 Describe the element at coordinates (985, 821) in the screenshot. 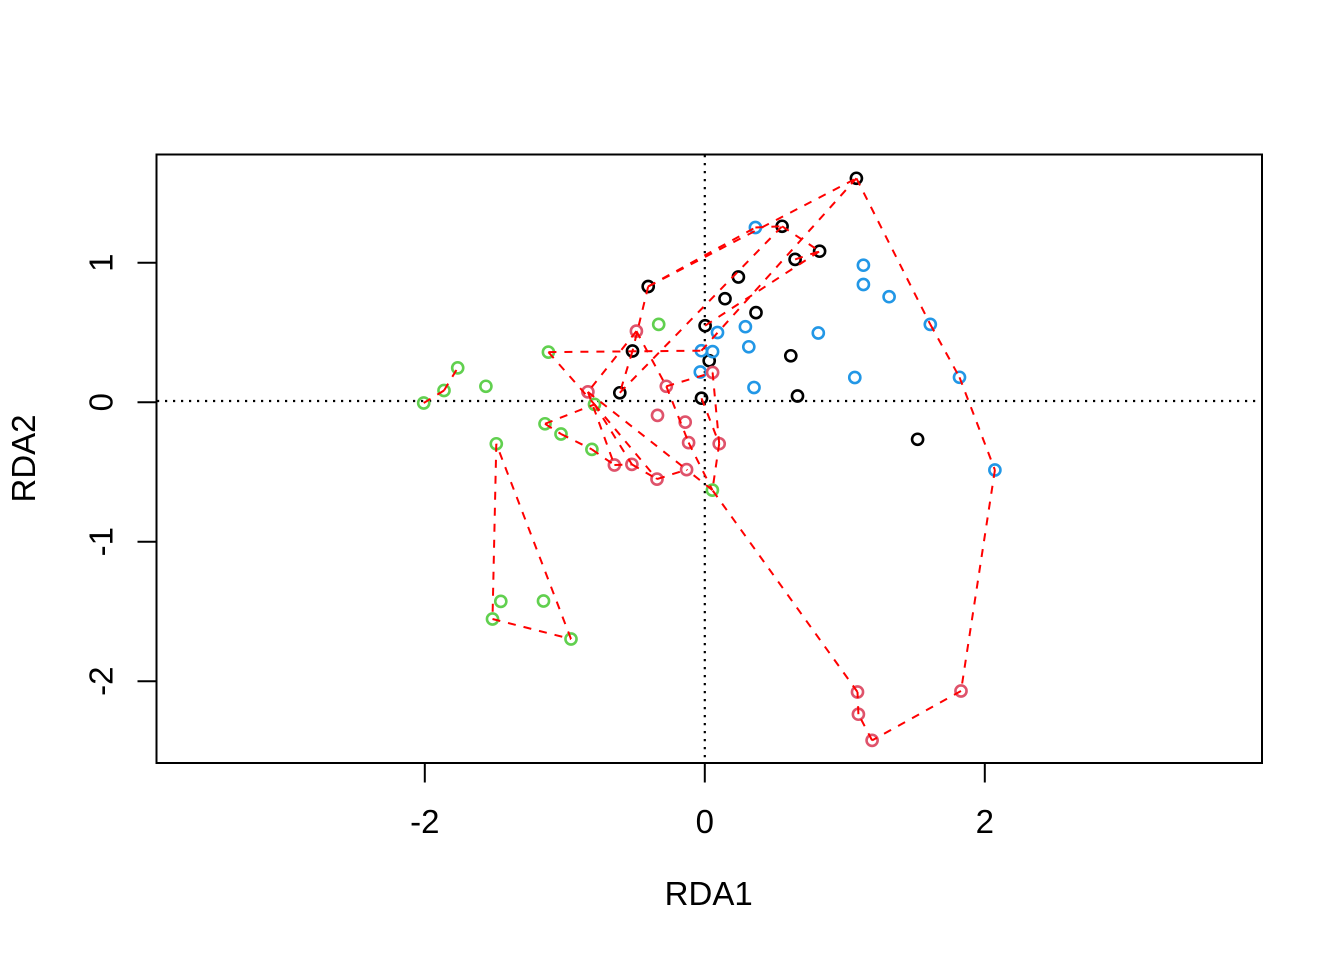

I see `svg-text: 2` at that location.